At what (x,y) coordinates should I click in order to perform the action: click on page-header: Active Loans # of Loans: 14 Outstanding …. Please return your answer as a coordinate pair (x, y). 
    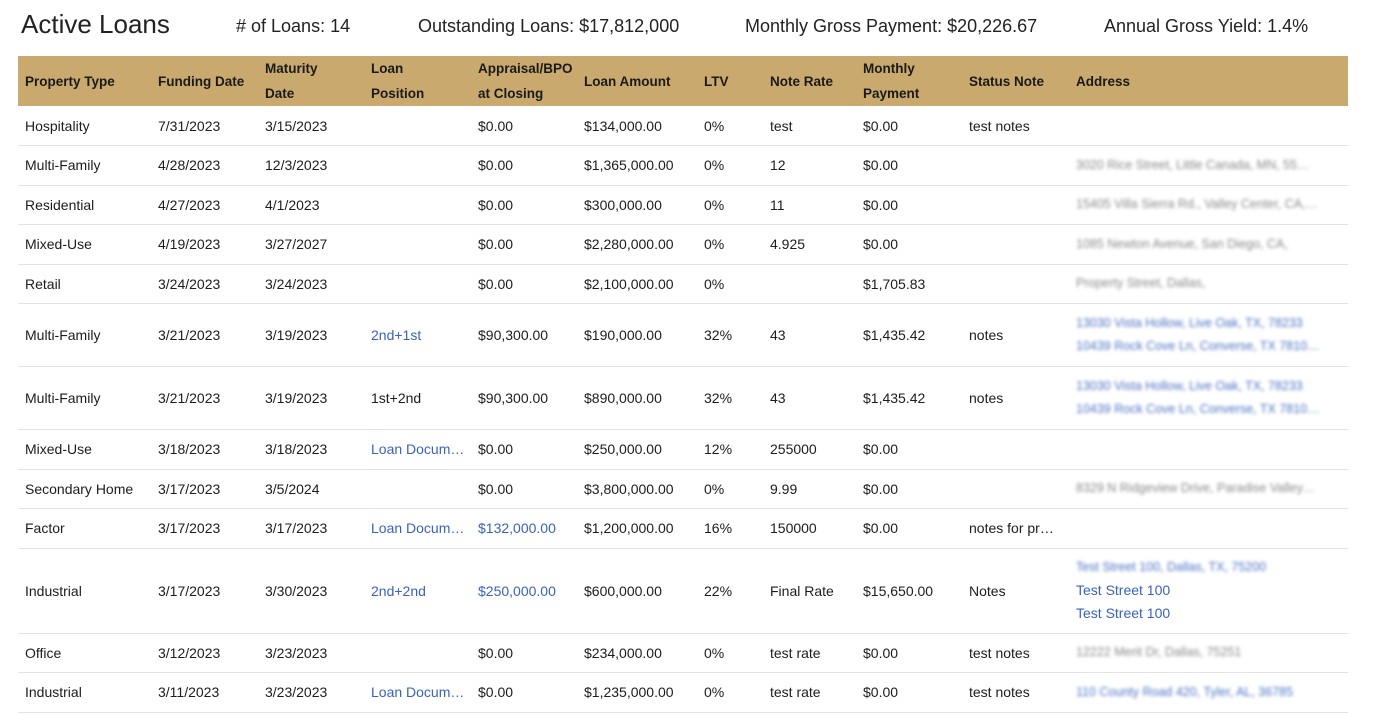
    Looking at the image, I should click on (692, 28).